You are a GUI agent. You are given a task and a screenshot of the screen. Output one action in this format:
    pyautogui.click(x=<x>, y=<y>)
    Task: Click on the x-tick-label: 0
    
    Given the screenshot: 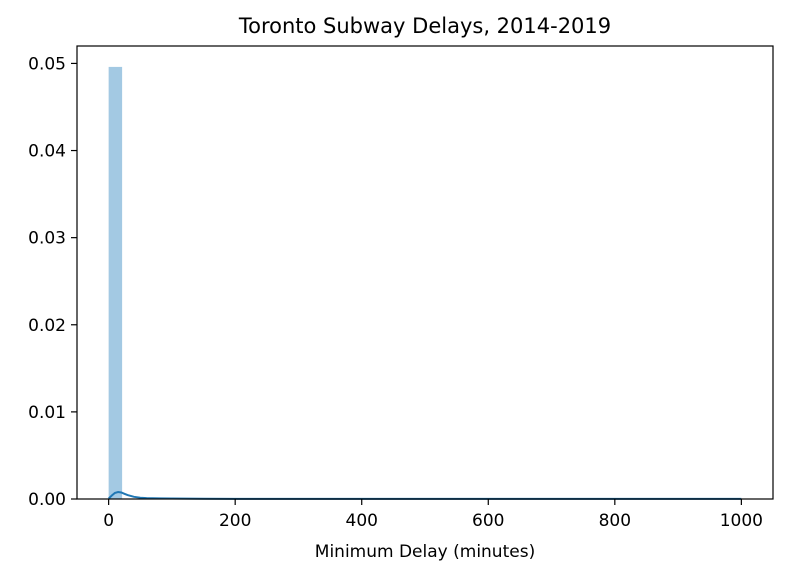 What is the action you would take?
    pyautogui.click(x=108, y=521)
    